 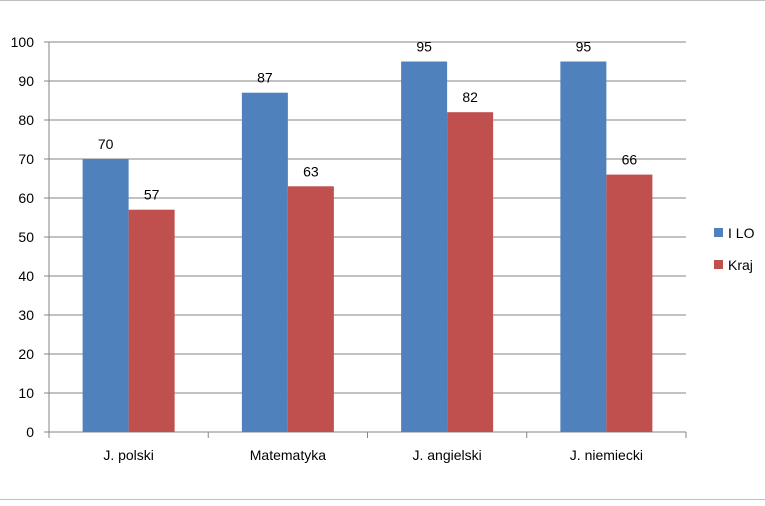 I want to click on y-tick-label: 40, so click(x=26, y=276).